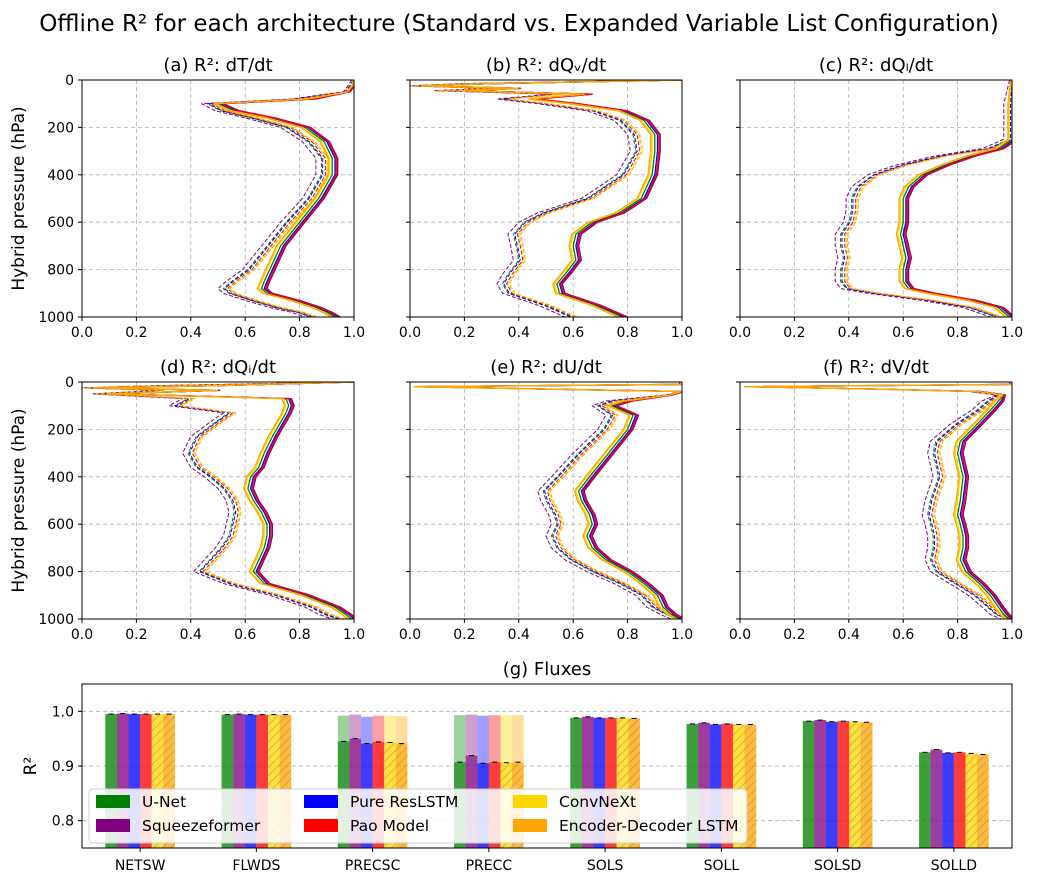 This screenshot has width=1038, height=884. I want to click on x-tick-label: PRECSC, so click(373, 866).